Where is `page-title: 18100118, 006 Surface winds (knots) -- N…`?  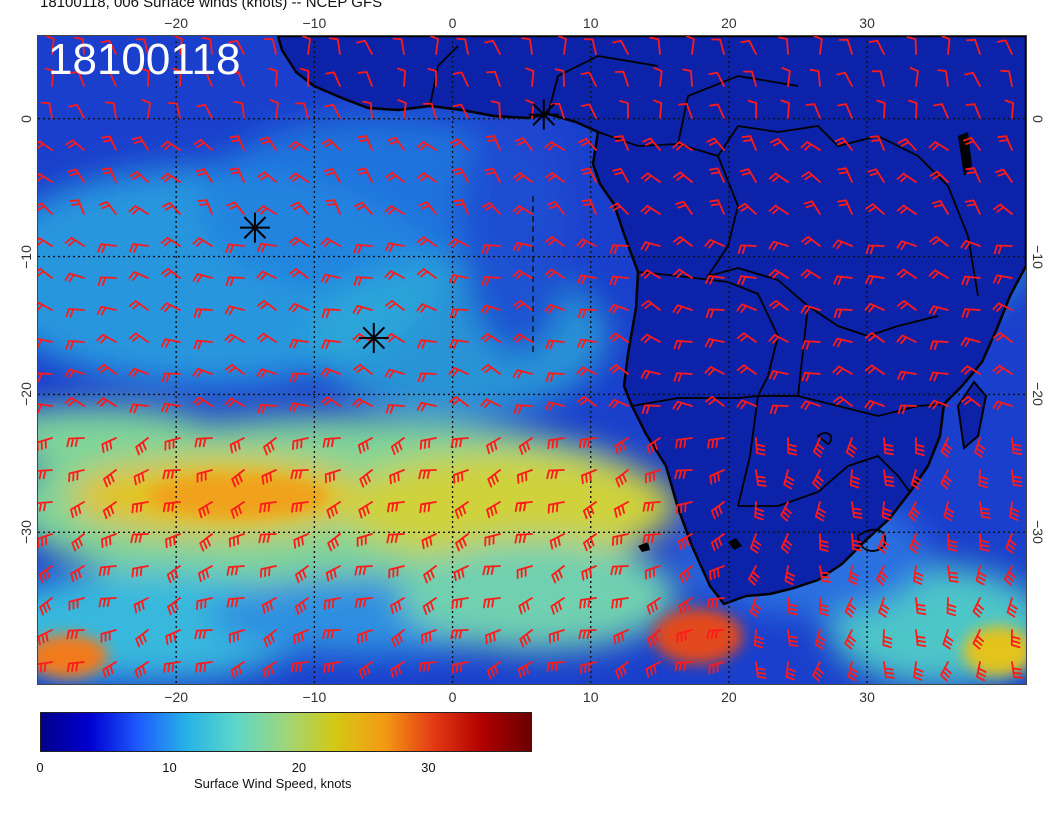
page-title: 18100118, 006 Surface winds (knots) -- N… is located at coordinates (211, 5).